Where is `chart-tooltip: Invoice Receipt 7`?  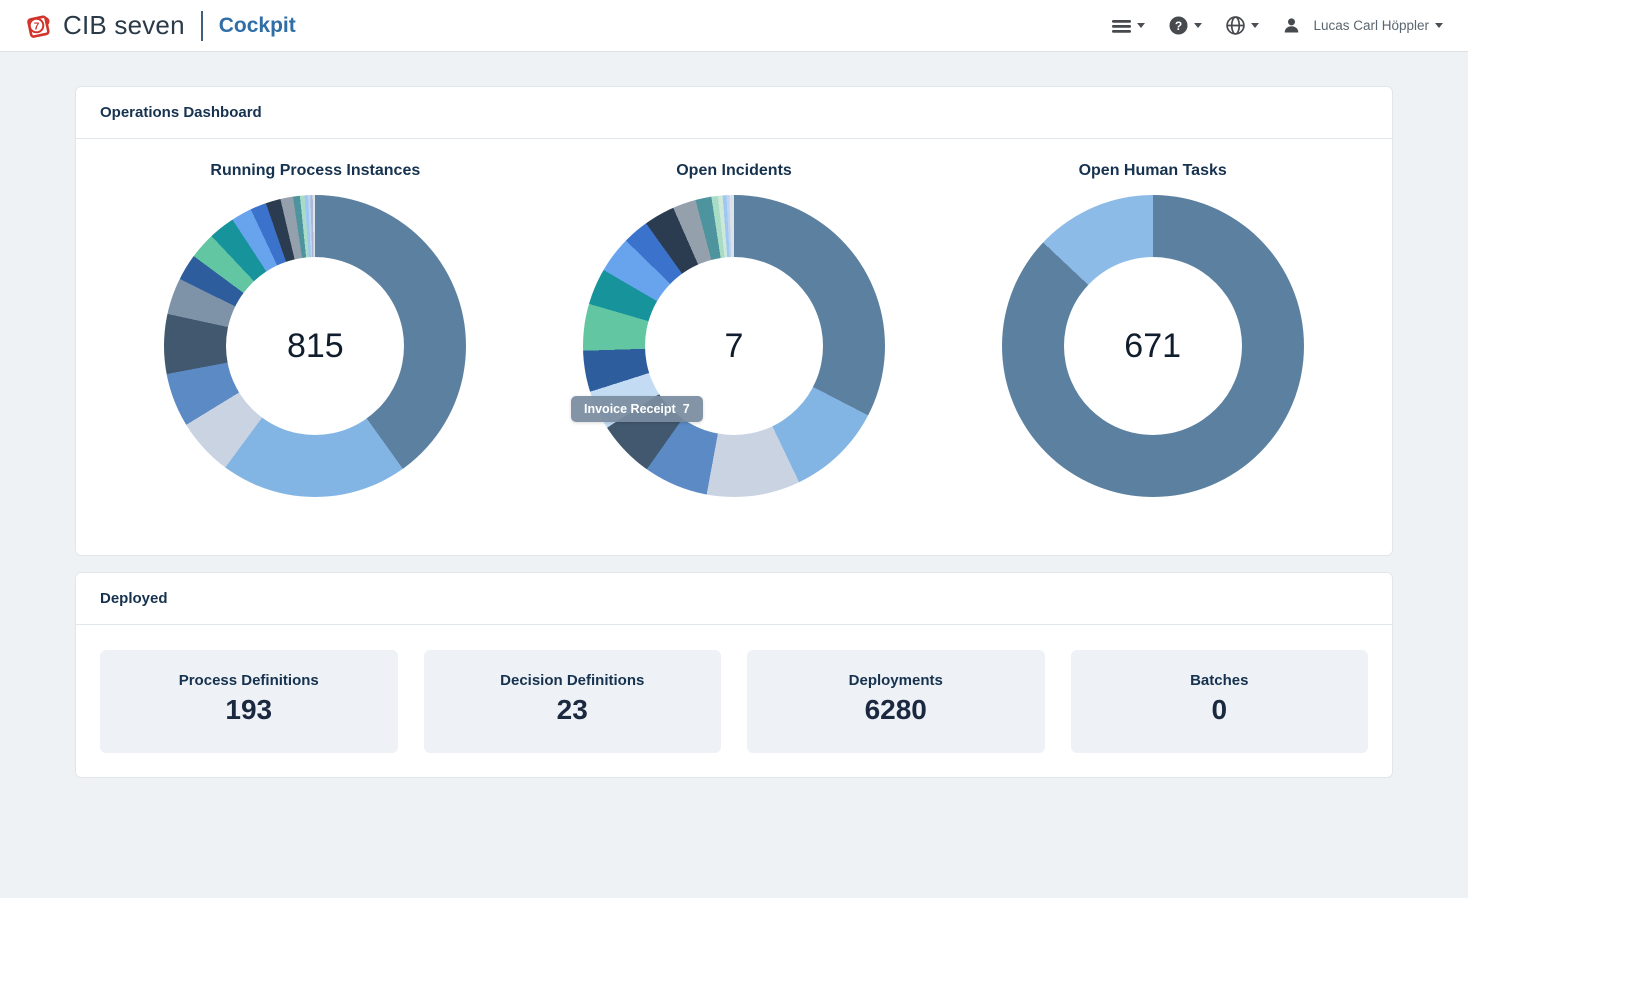
chart-tooltip: Invoice Receipt 7 is located at coordinates (637, 409).